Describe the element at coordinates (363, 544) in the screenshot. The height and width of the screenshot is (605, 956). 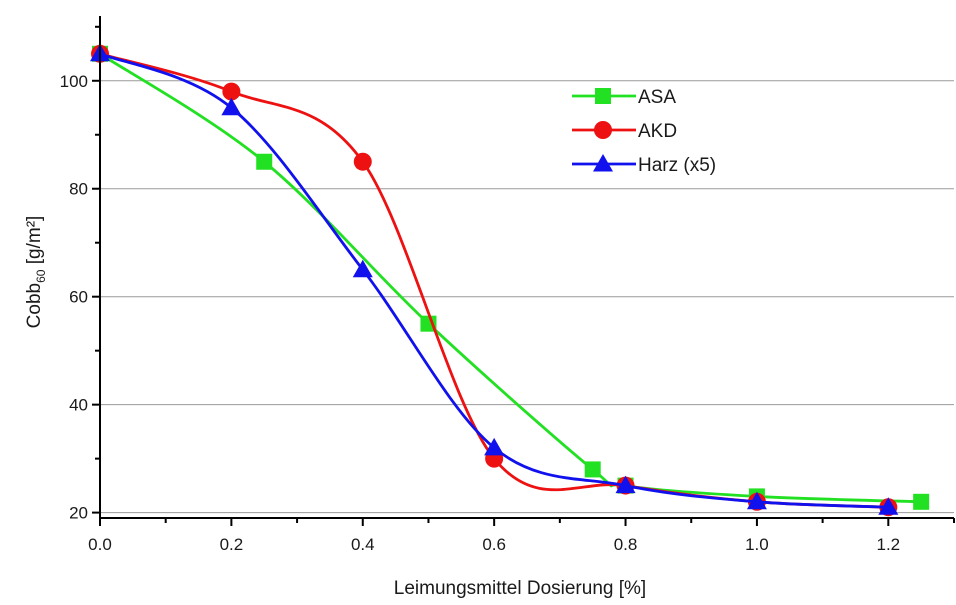
I see `x-tick-label: 0.4` at that location.